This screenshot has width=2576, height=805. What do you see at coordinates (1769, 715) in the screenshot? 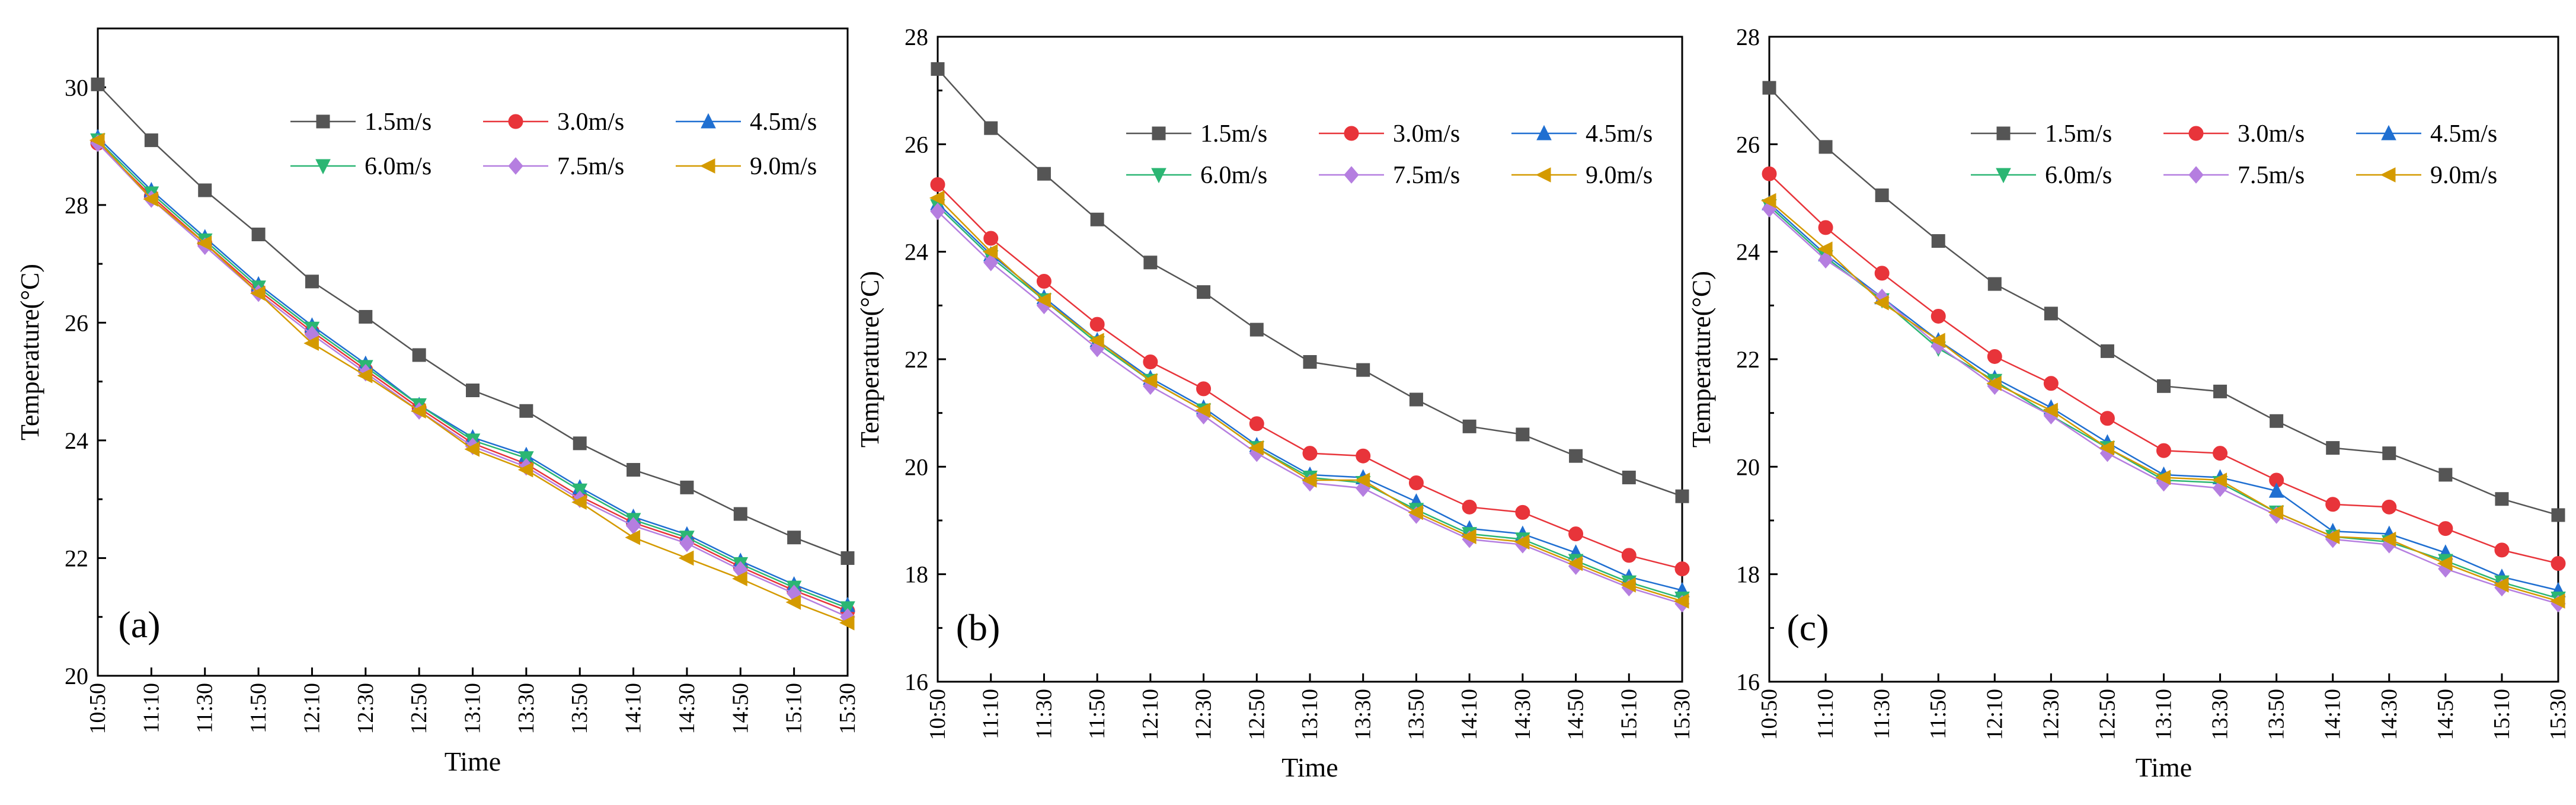
I see `x-tick-label: 10:50` at bounding box center [1769, 715].